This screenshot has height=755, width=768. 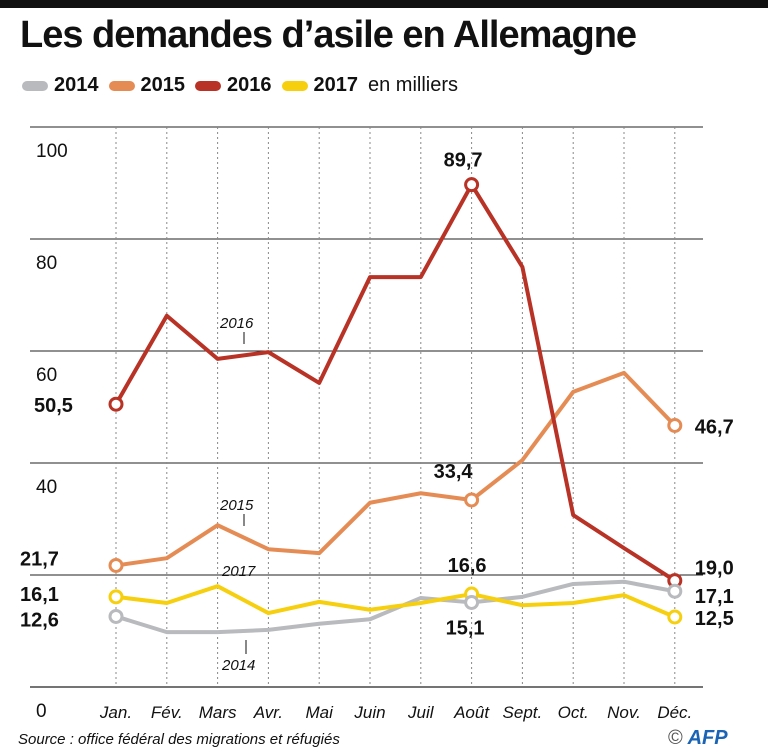 I want to click on x-tick-label: Sept., so click(x=523, y=712).